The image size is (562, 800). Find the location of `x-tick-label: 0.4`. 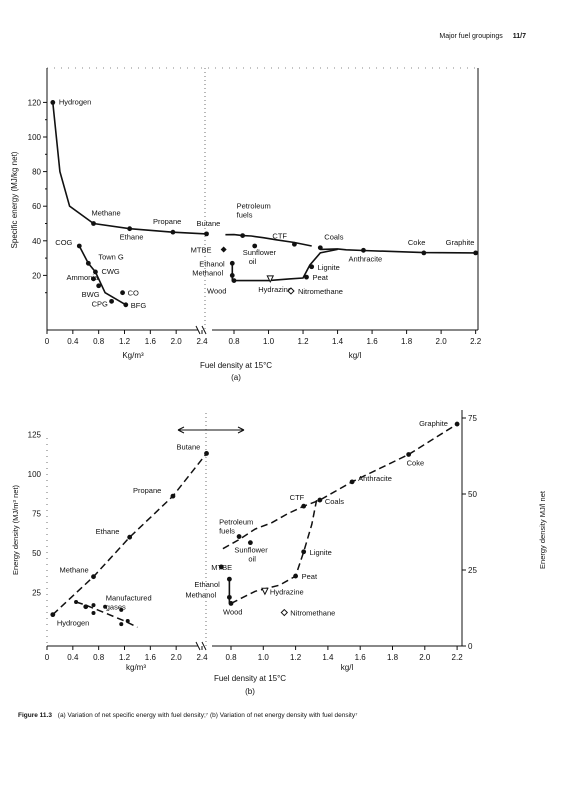

x-tick-label: 0.4 is located at coordinates (73, 657).